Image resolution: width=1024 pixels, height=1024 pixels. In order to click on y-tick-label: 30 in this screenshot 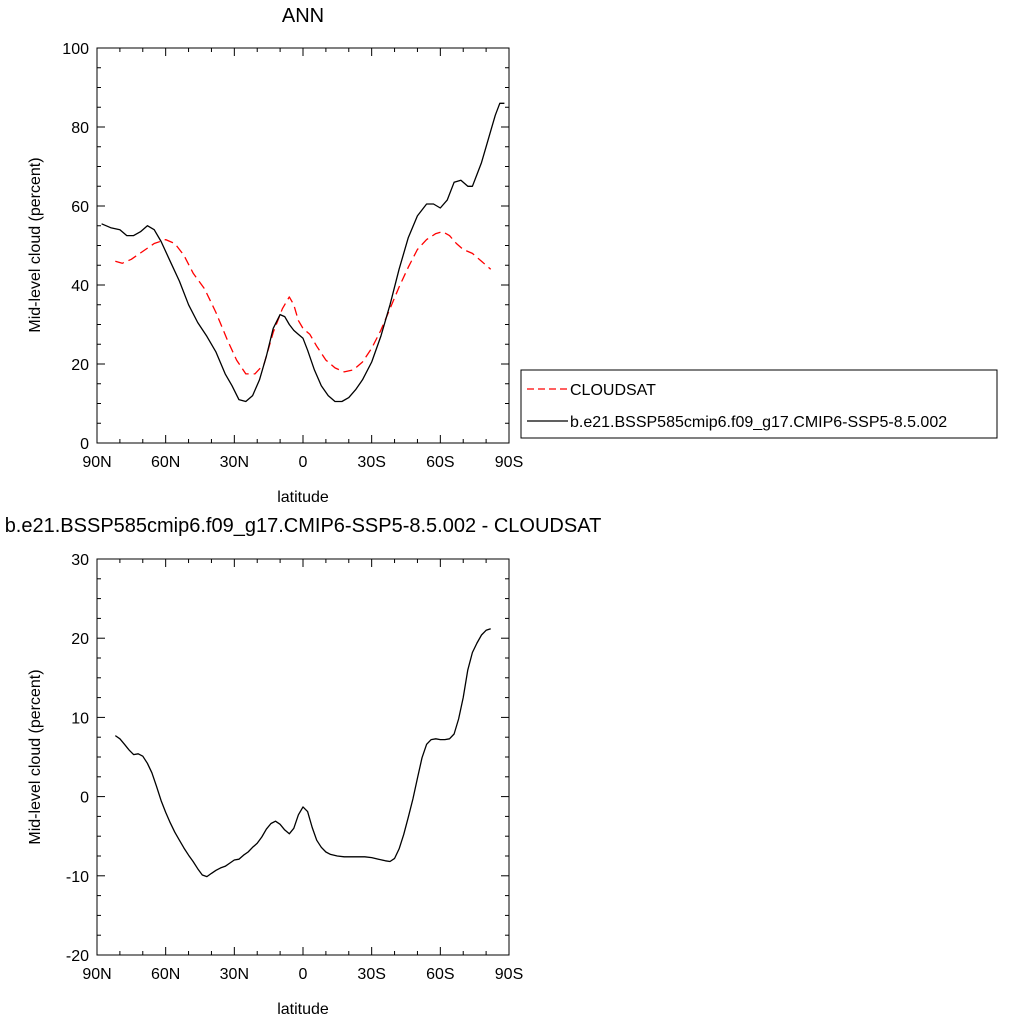, I will do `click(80, 560)`.